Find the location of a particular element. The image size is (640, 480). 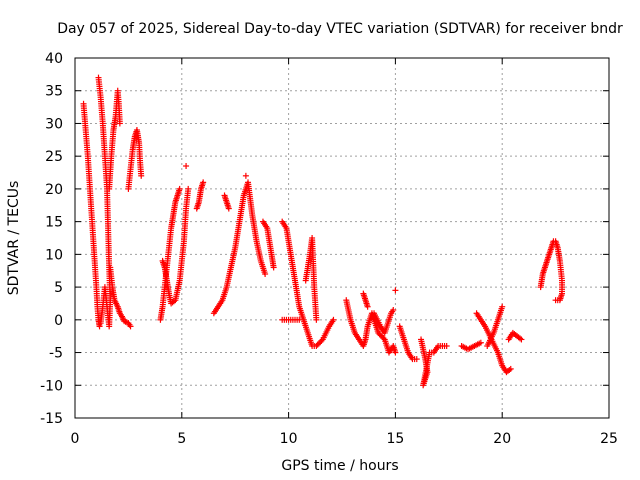

y-tick-label: 20 is located at coordinates (54, 190).